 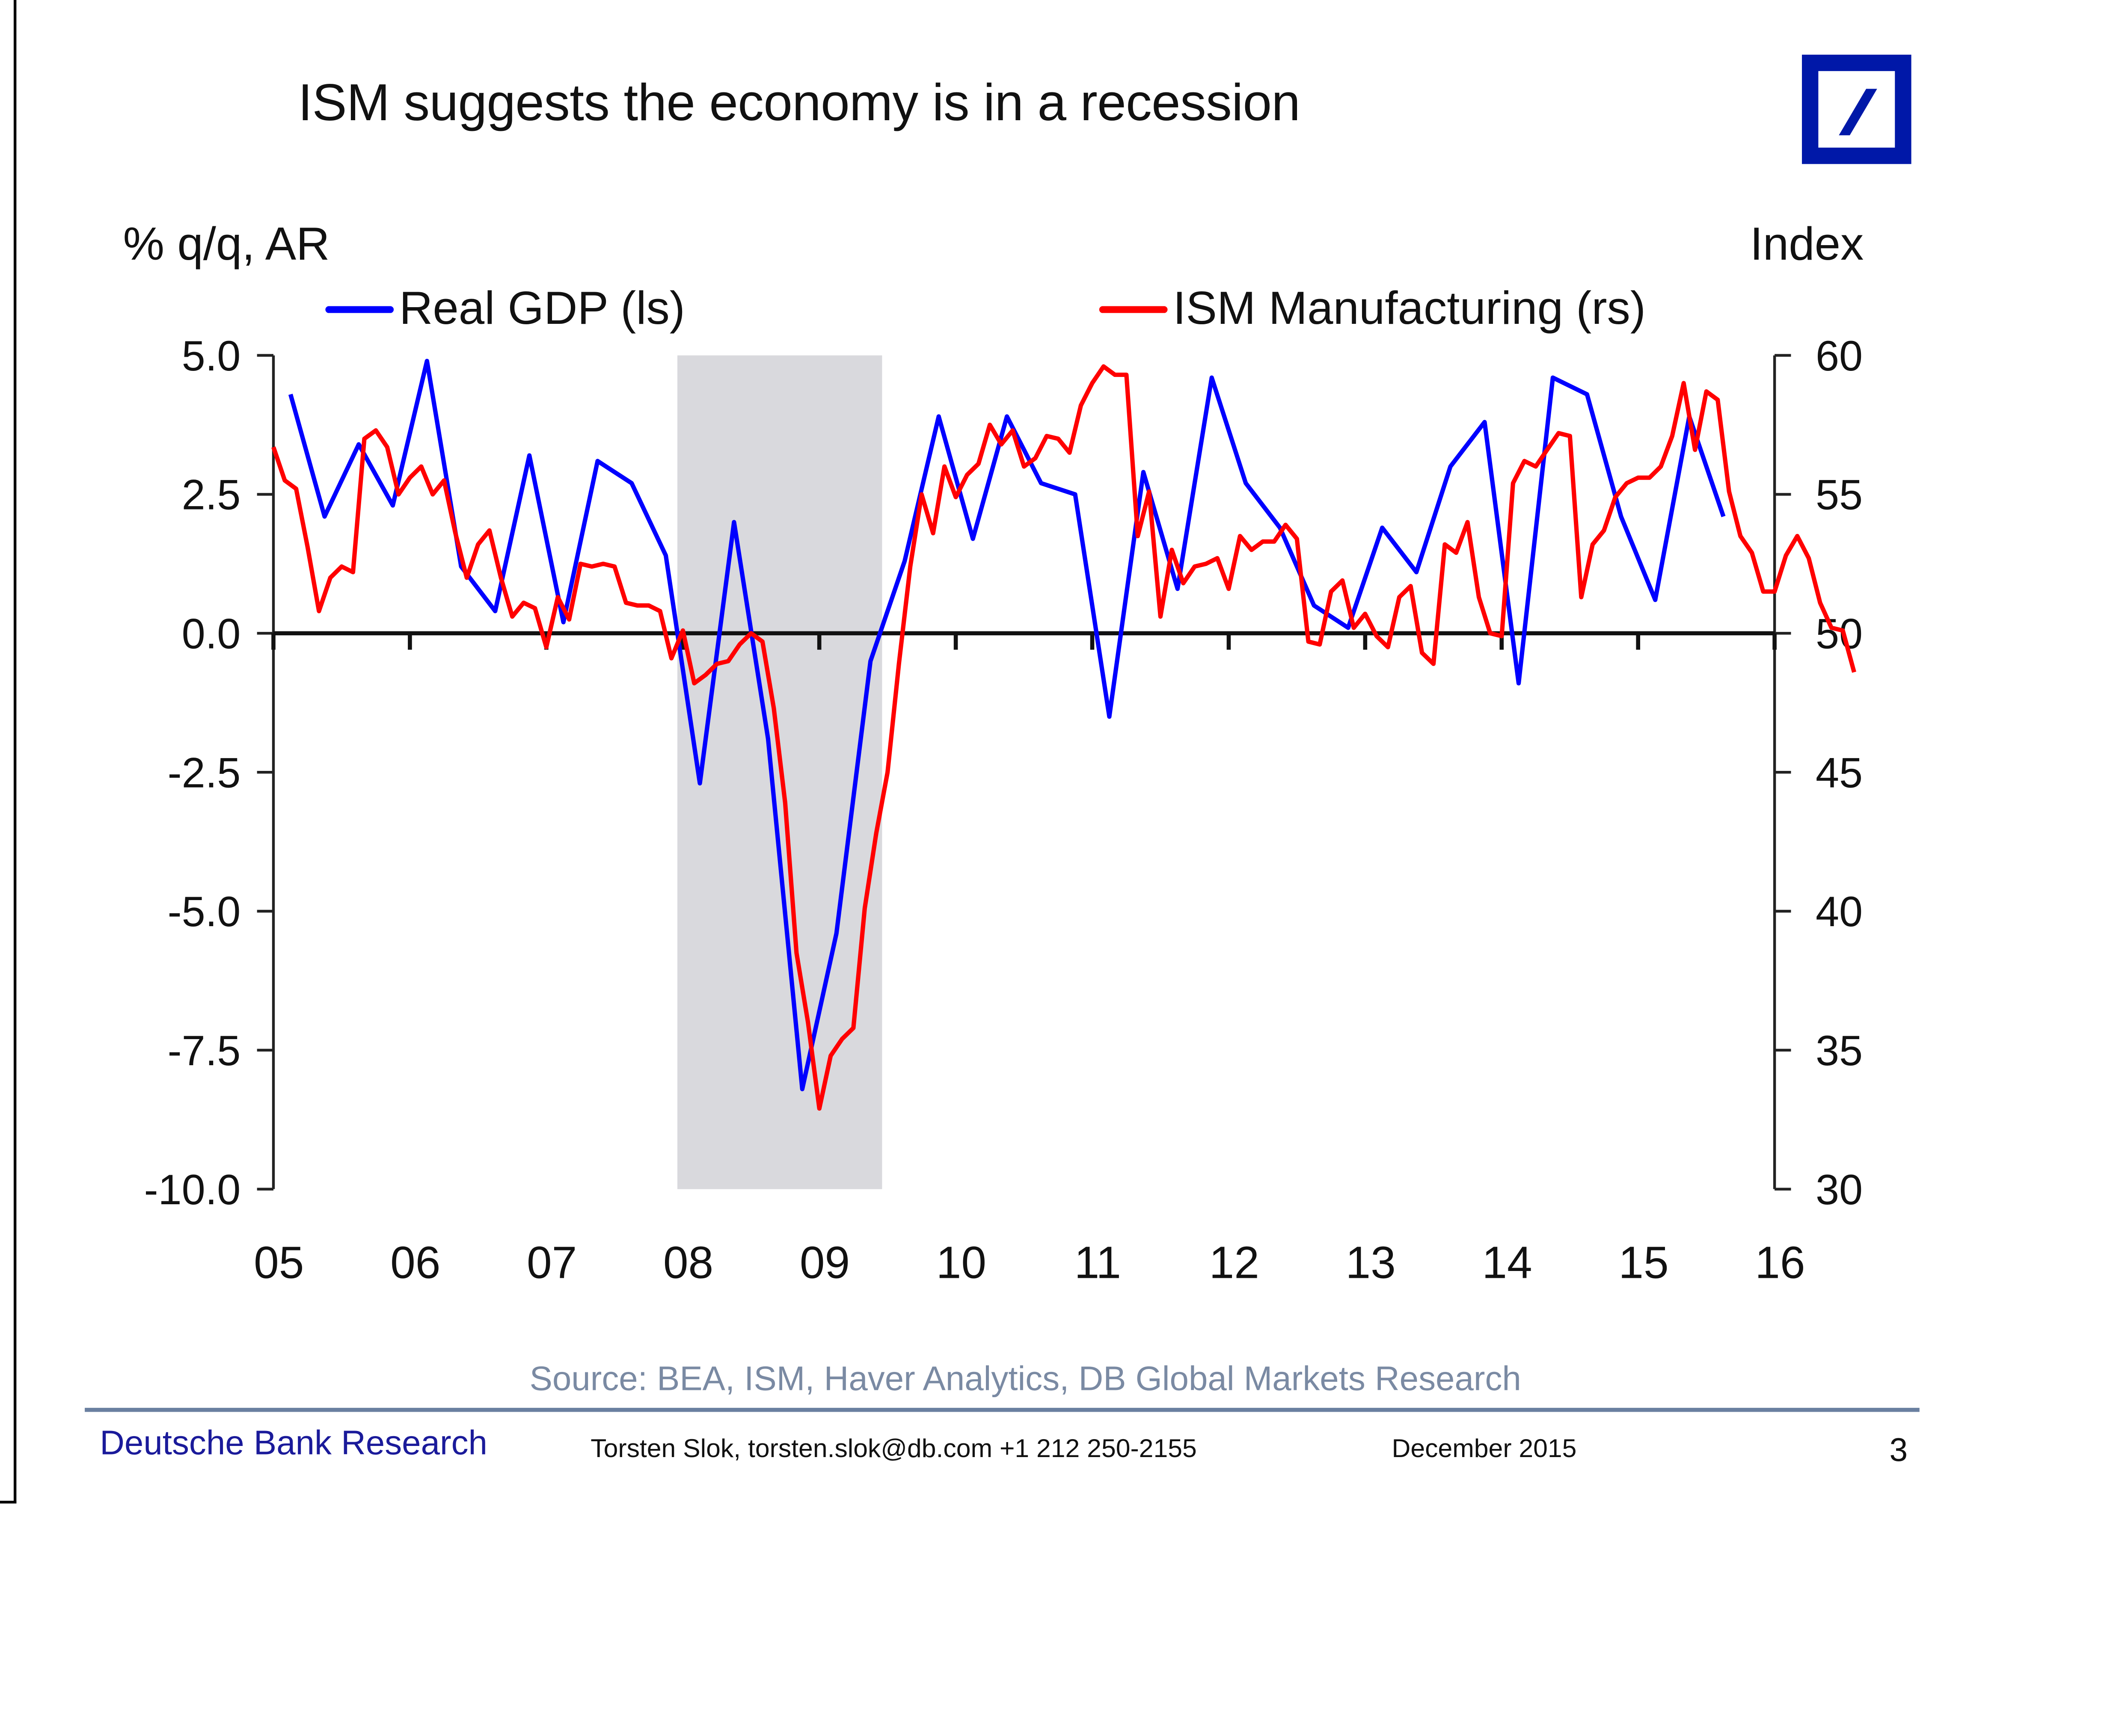 I want to click on x-axis-tick-label: 10, so click(x=961, y=1263).